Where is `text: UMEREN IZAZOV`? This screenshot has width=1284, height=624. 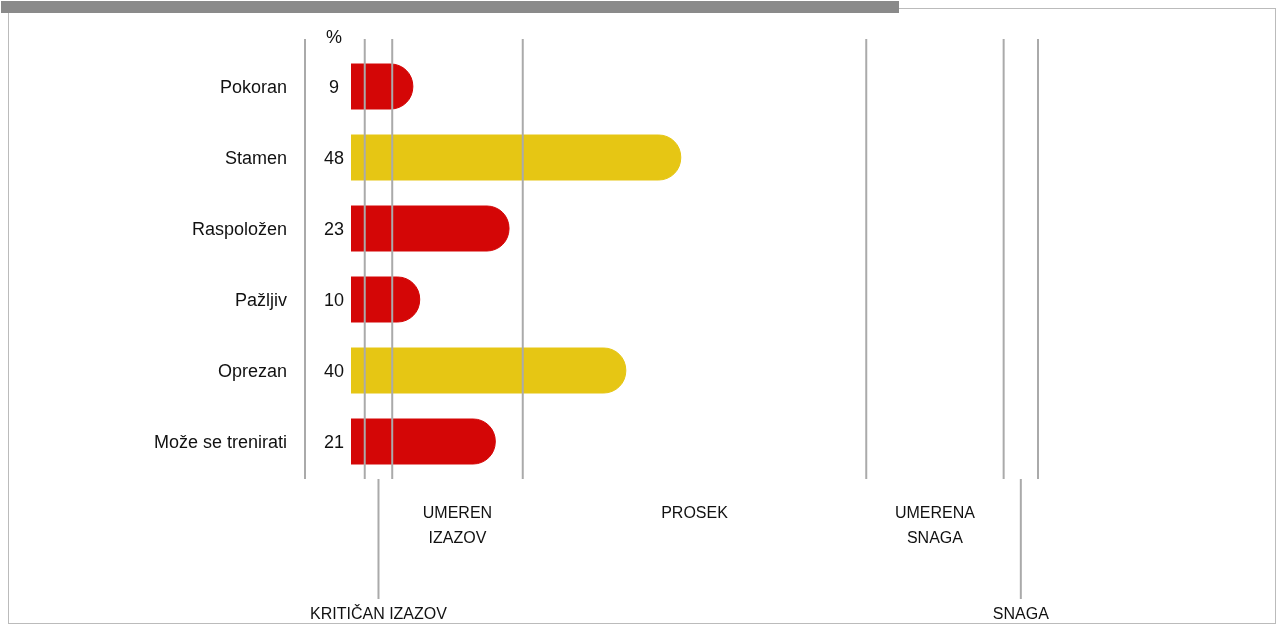
text: UMEREN IZAZOV is located at coordinates (457, 525).